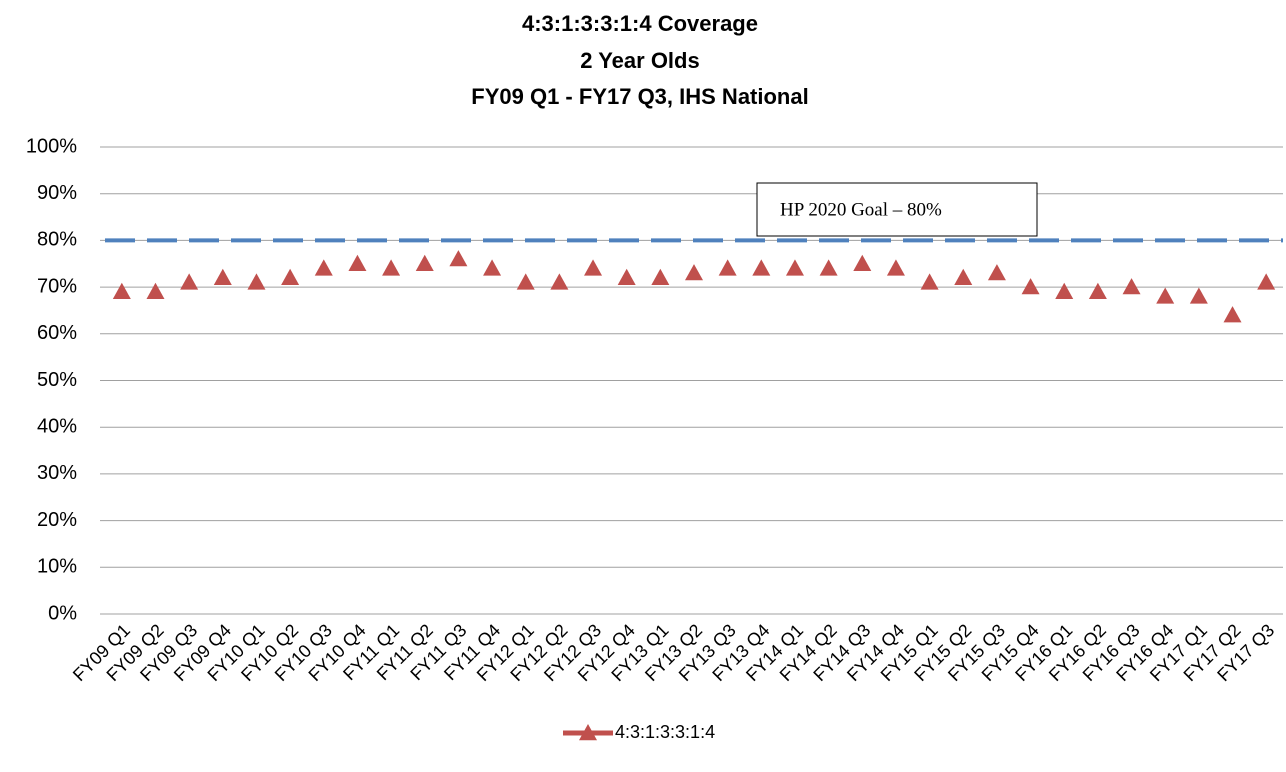 This screenshot has width=1286, height=772. I want to click on y-tick-label: 60%, so click(57, 333).